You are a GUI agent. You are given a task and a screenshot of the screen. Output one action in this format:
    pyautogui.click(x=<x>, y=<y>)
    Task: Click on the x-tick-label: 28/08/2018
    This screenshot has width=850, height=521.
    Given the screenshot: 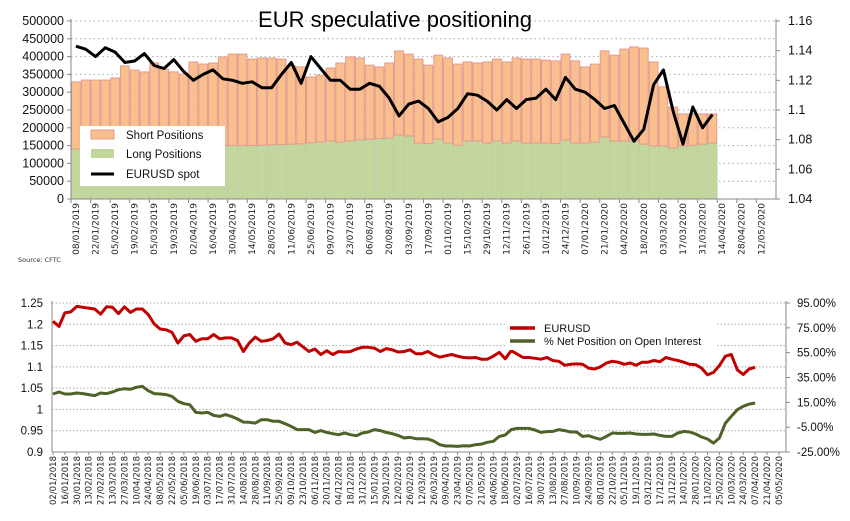 What is the action you would take?
    pyautogui.click(x=256, y=480)
    